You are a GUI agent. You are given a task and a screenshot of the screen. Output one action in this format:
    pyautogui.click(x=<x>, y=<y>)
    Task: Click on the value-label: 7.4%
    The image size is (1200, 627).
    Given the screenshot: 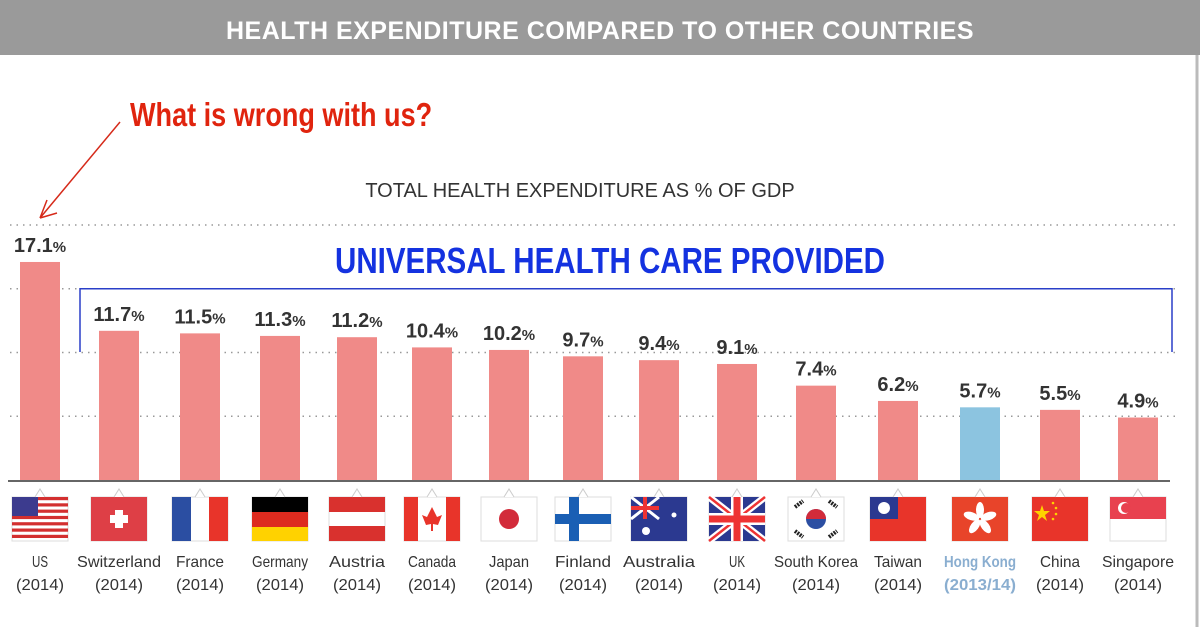 What is the action you would take?
    pyautogui.click(x=815, y=370)
    